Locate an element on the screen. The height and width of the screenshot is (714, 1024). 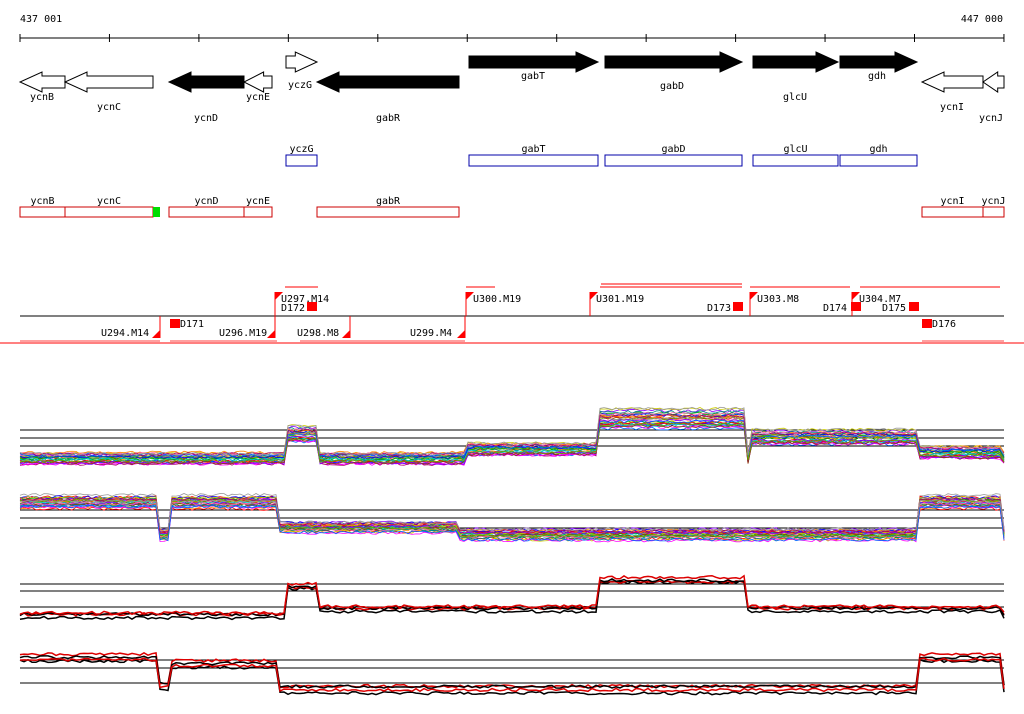
segment-upper-D174: D174 is located at coordinates (842, 308).